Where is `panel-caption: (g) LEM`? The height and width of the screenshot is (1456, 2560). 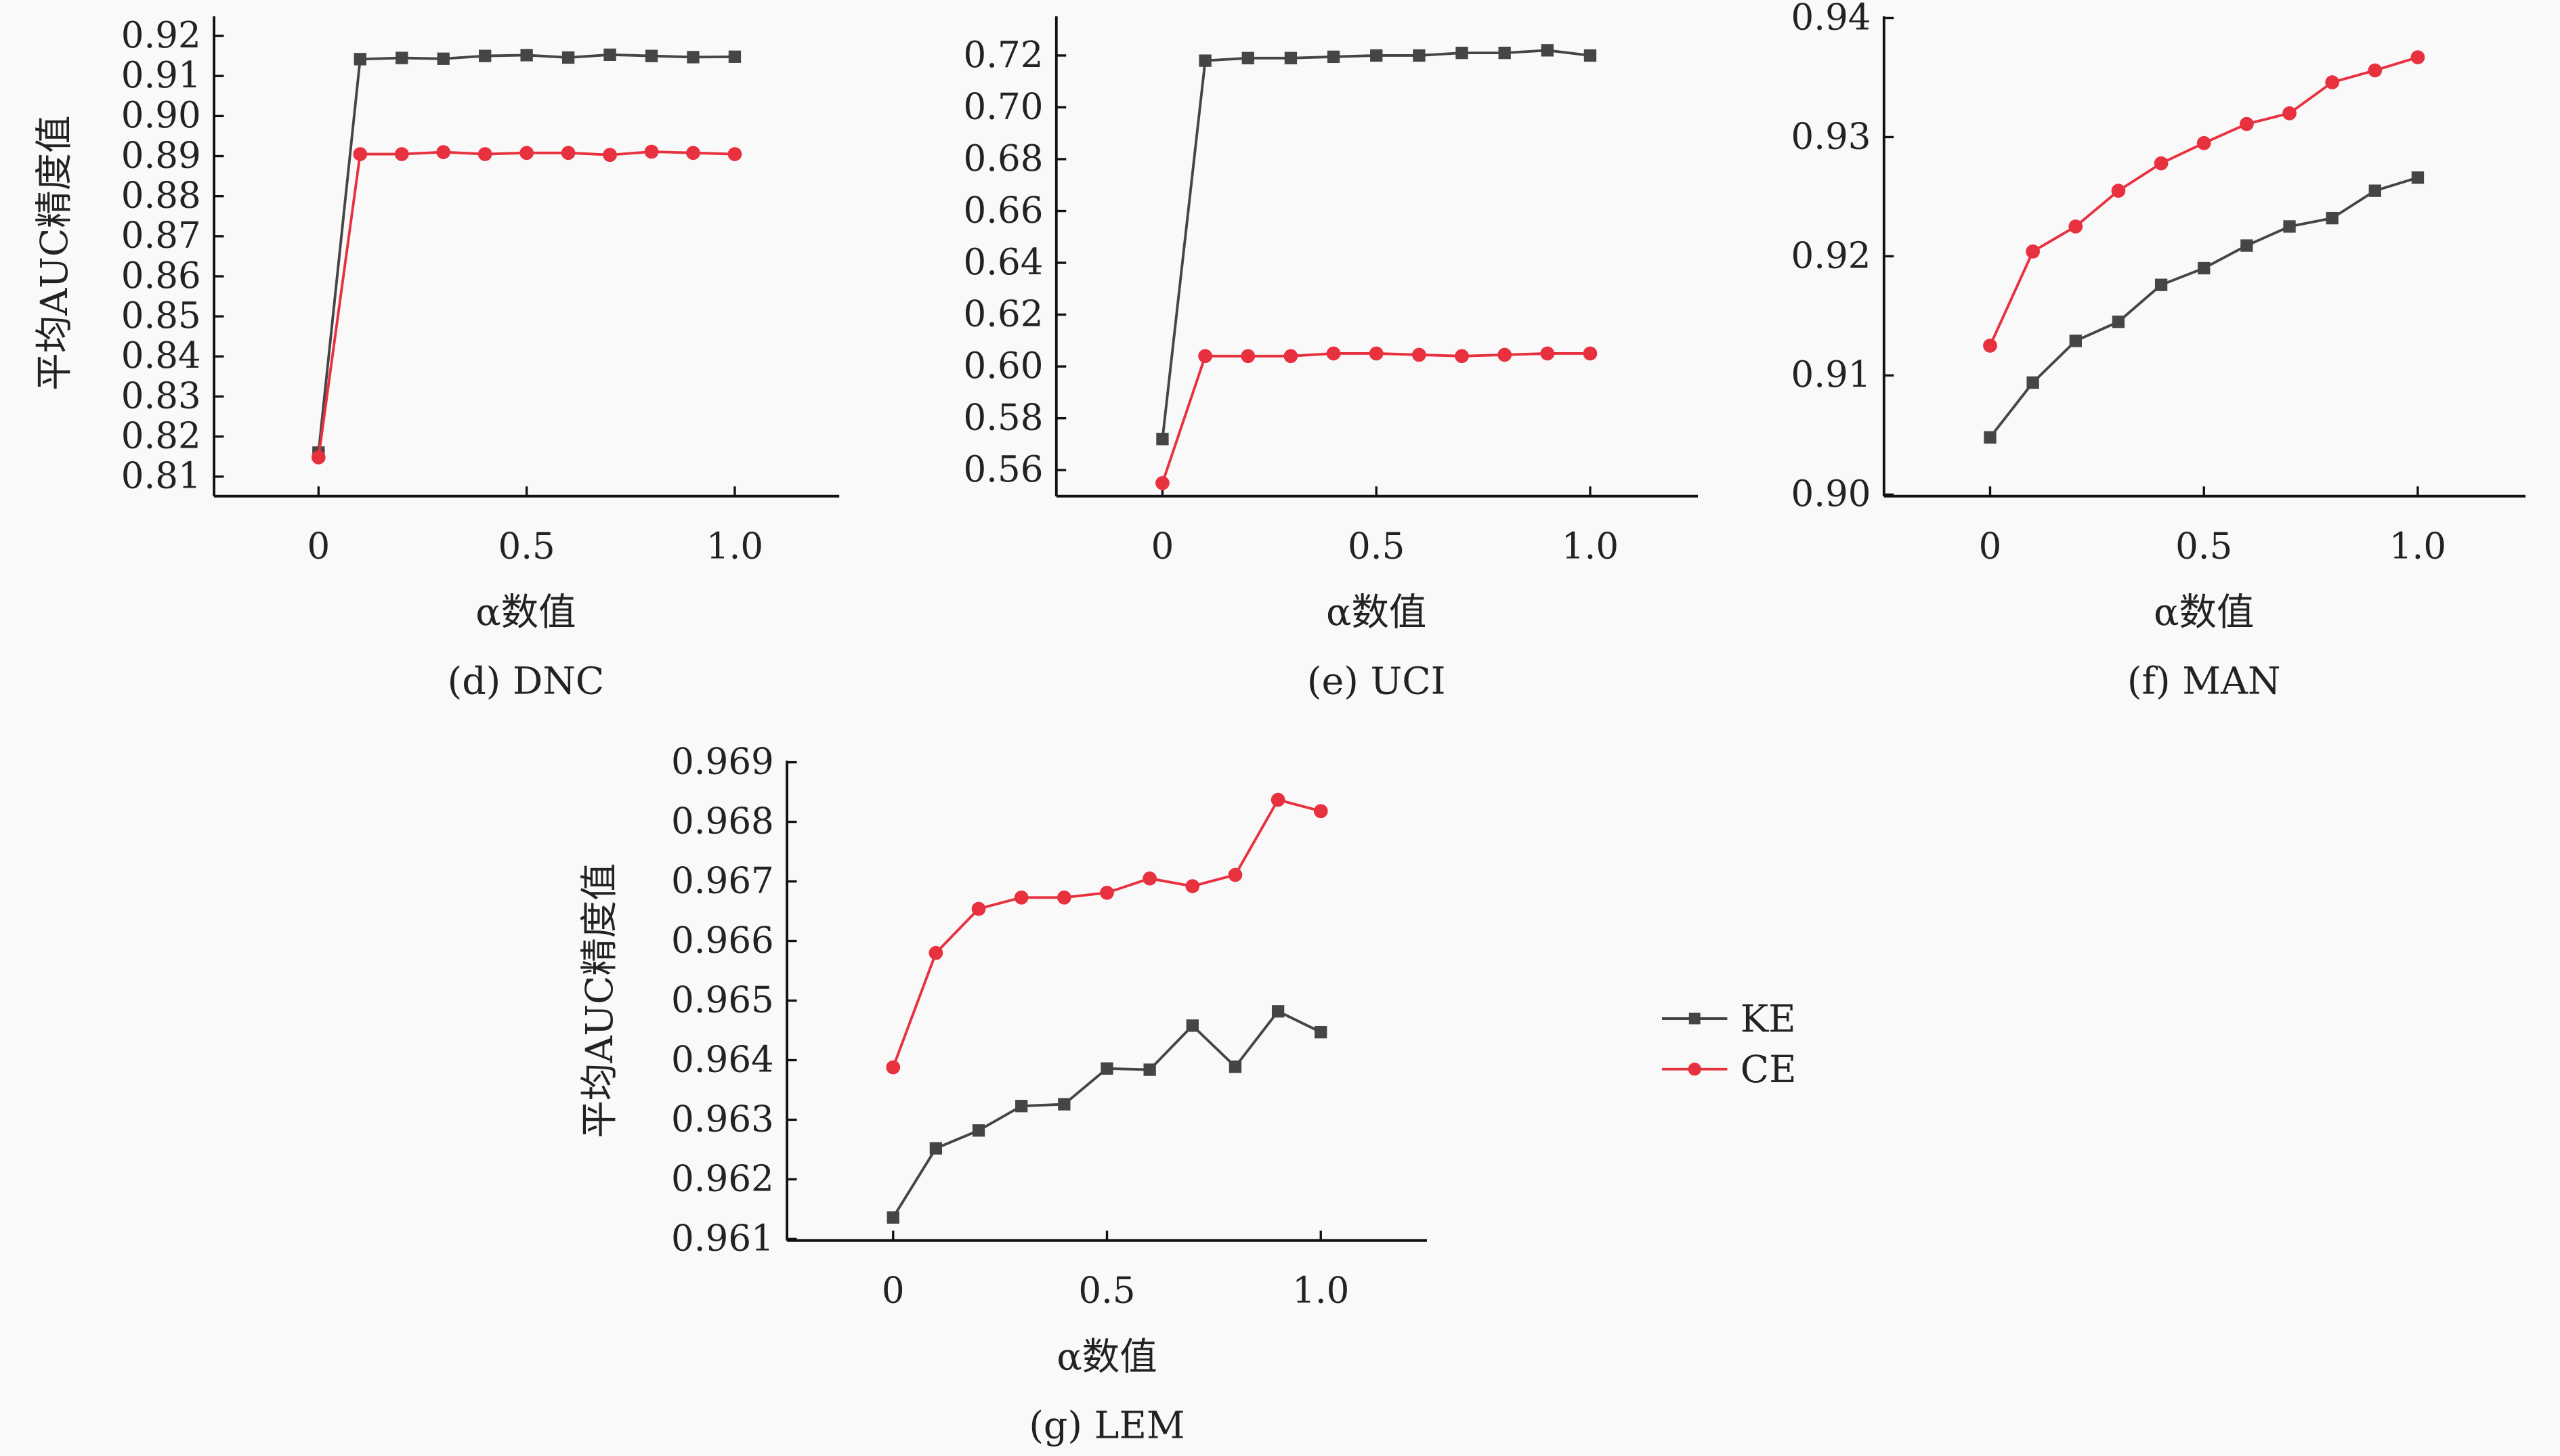
panel-caption: (g) LEM is located at coordinates (1107, 1425).